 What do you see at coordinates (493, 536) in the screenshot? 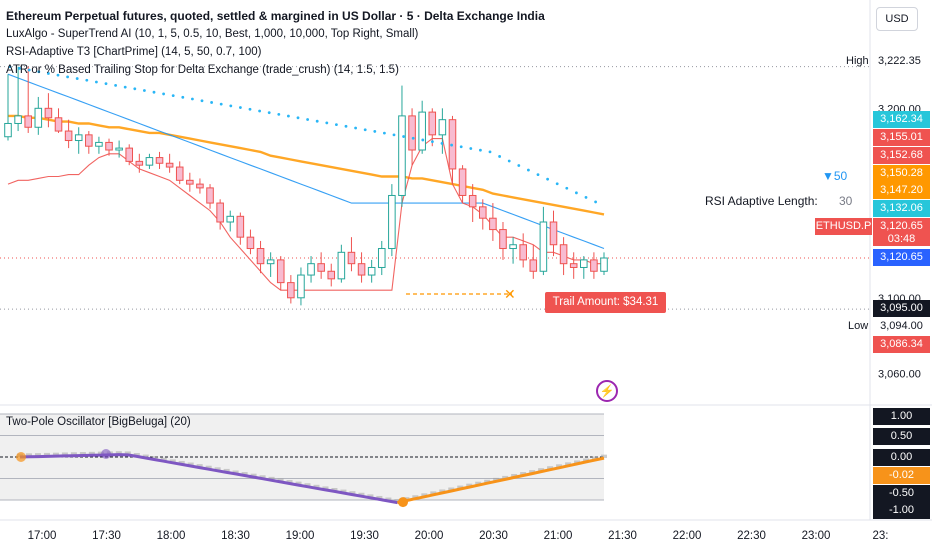
I see `x-tick-label: 20:30` at bounding box center [493, 536].